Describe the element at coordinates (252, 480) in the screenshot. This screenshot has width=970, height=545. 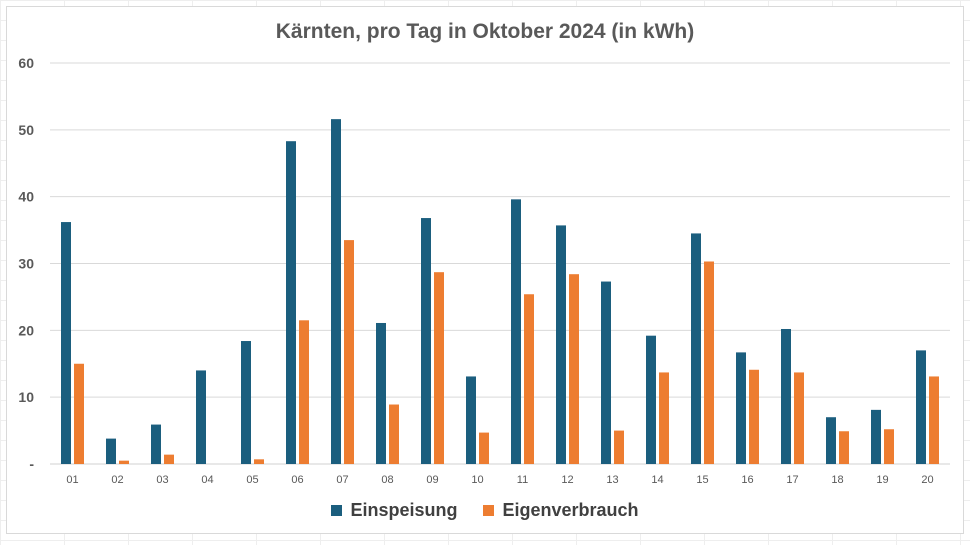
I see `x-tick-label: 05` at that location.